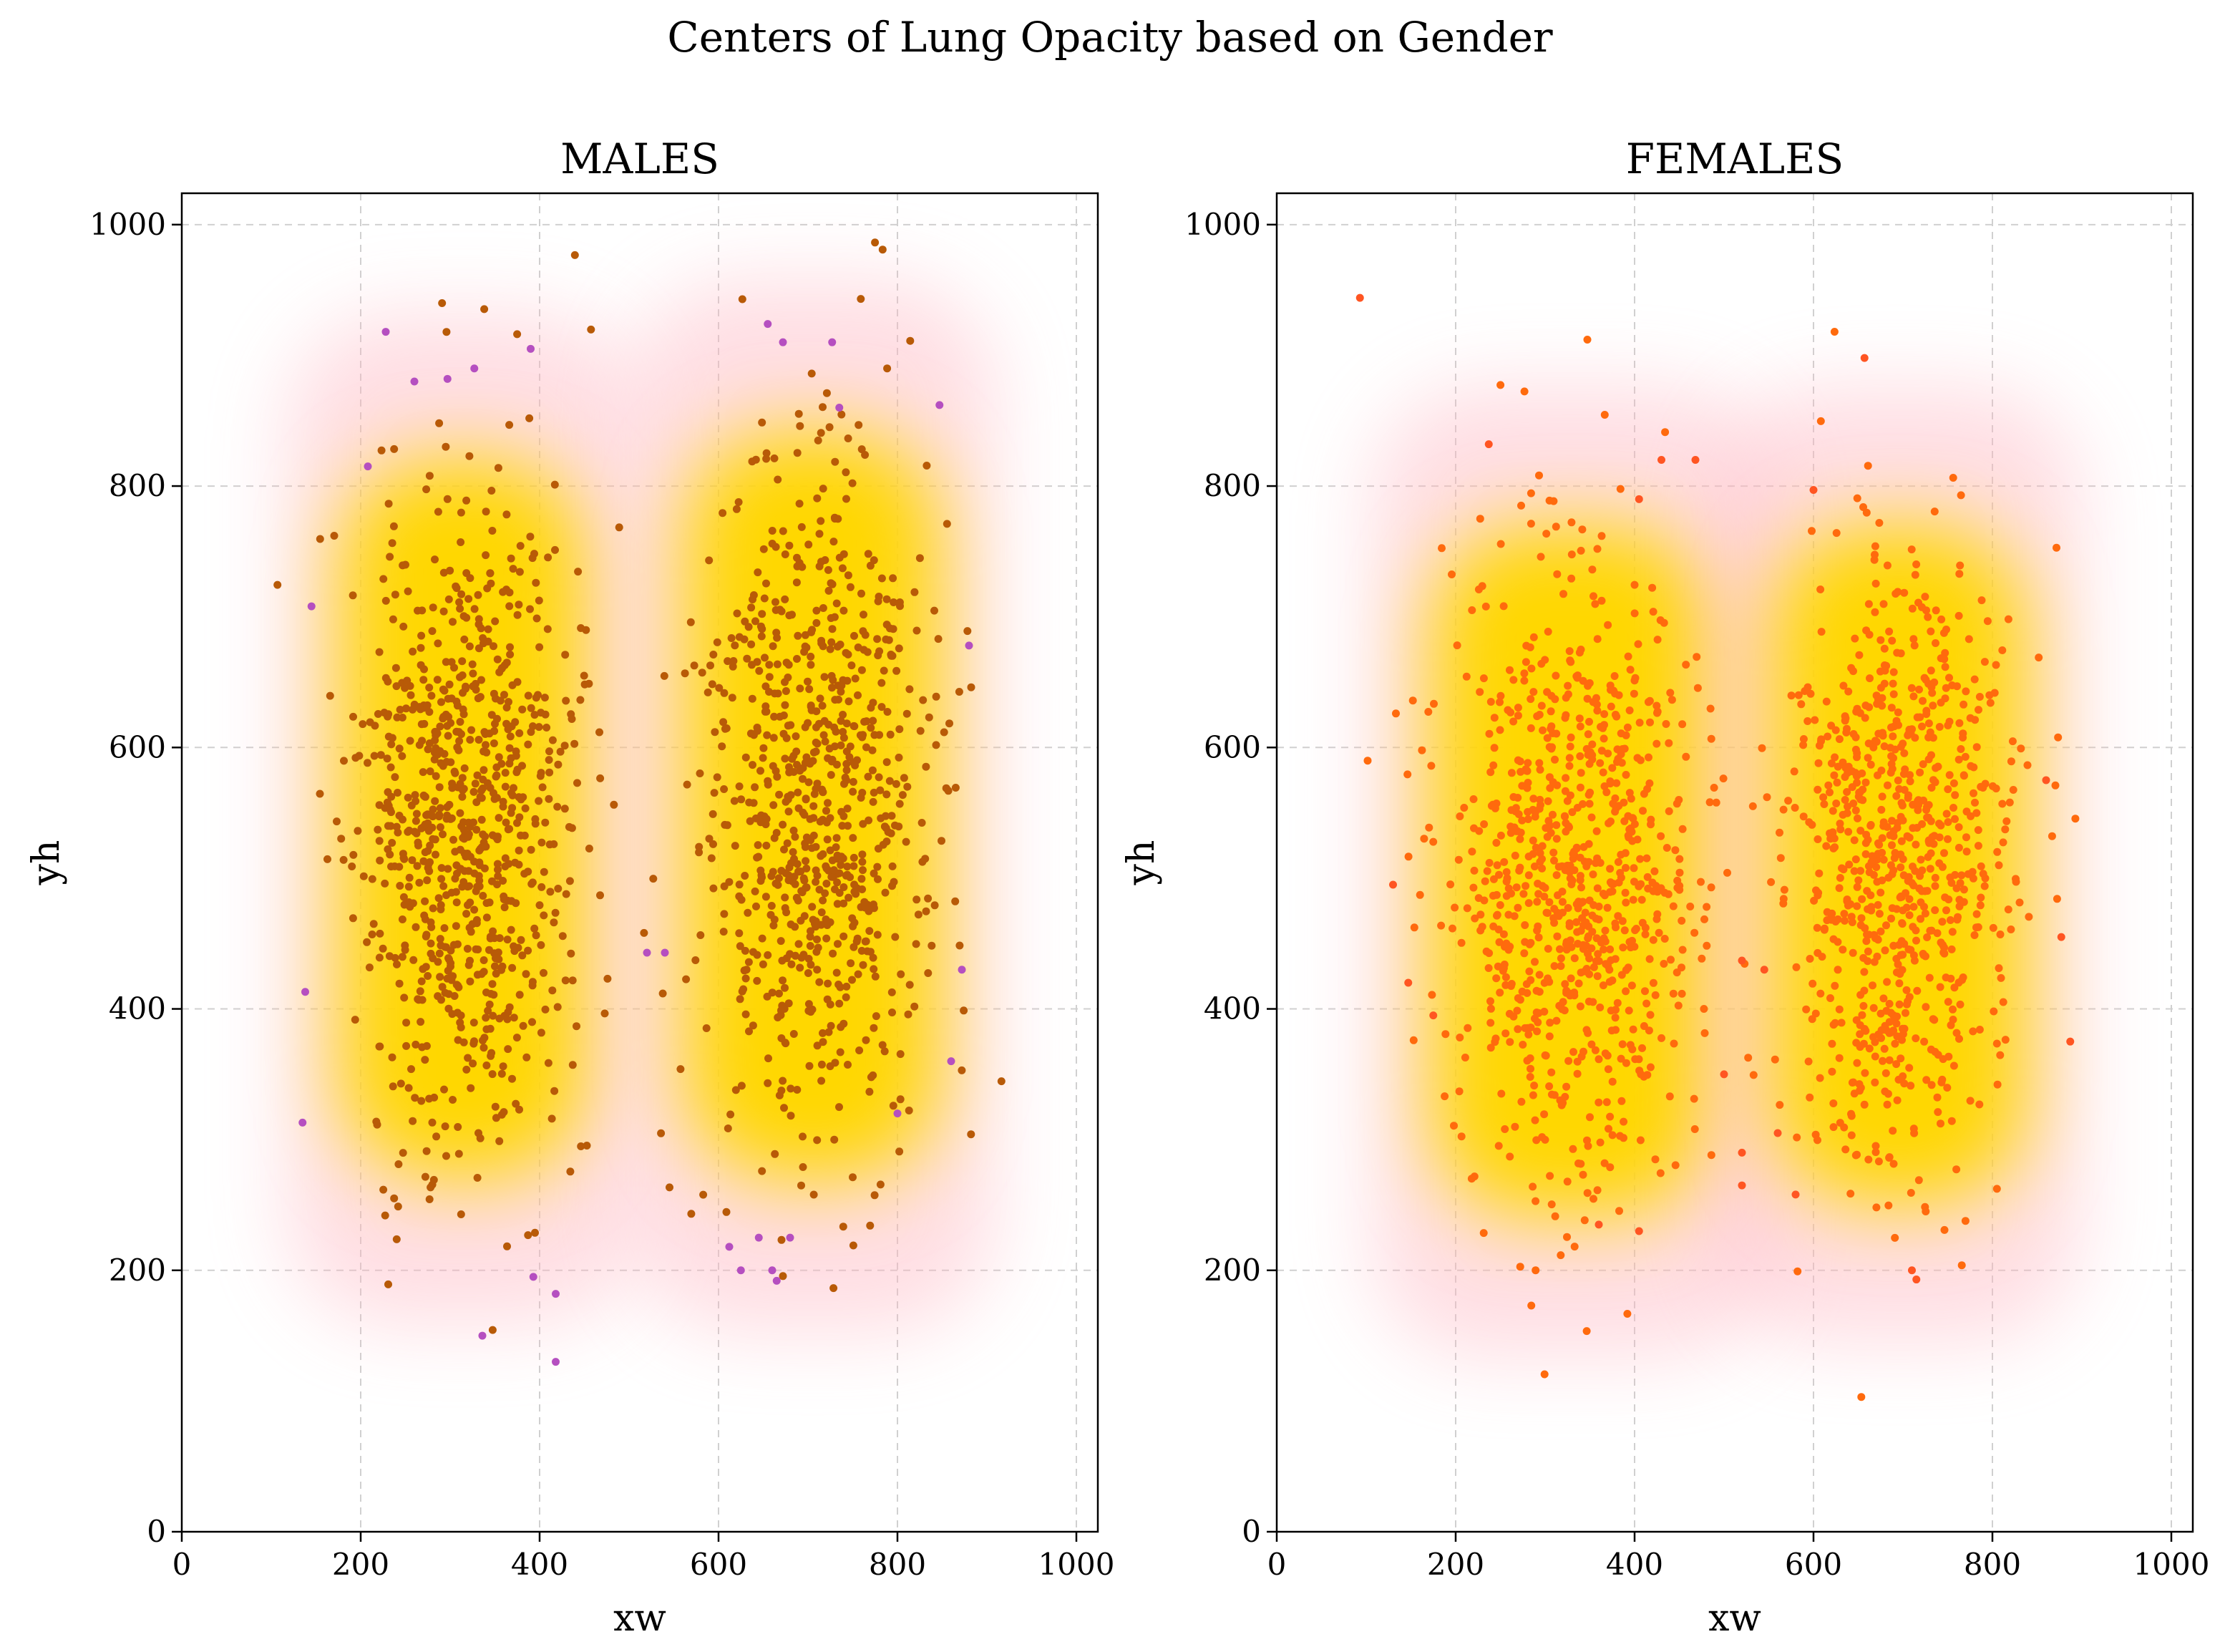 The height and width of the screenshot is (1652, 2220). What do you see at coordinates (360, 1564) in the screenshot?
I see `males-xtick-label-200: 200` at bounding box center [360, 1564].